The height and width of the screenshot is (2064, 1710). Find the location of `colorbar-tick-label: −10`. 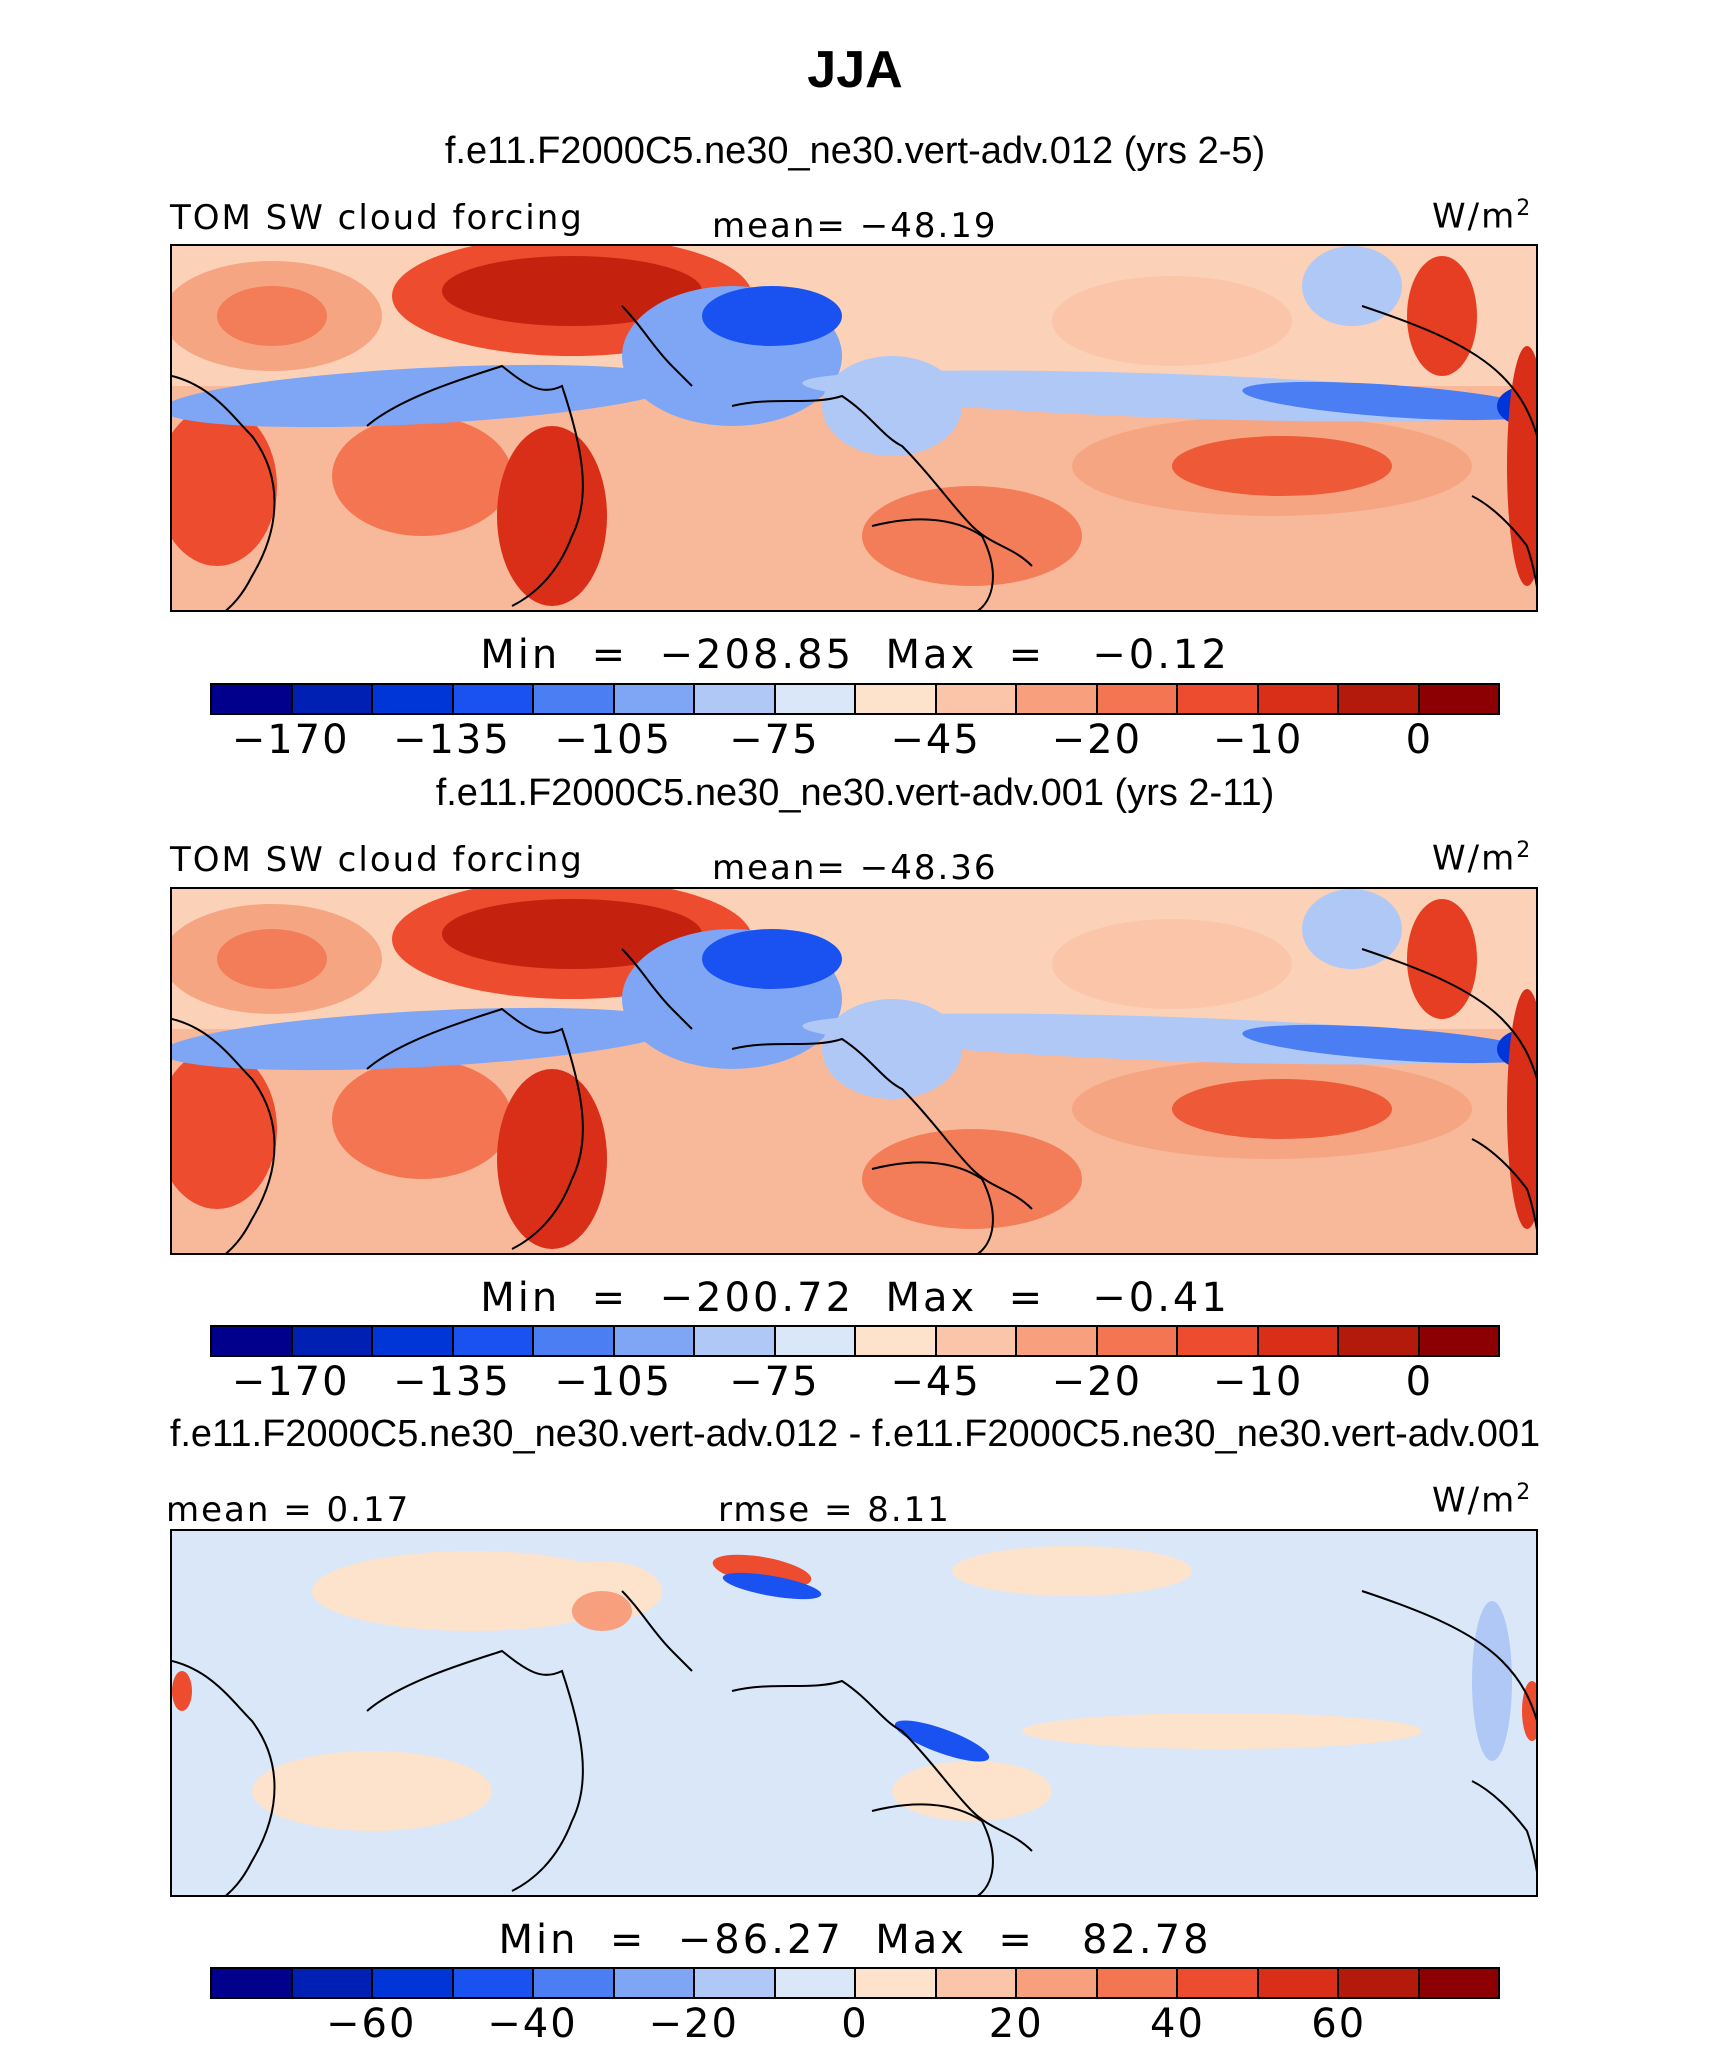

colorbar-tick-label: −10 is located at coordinates (1258, 1382).